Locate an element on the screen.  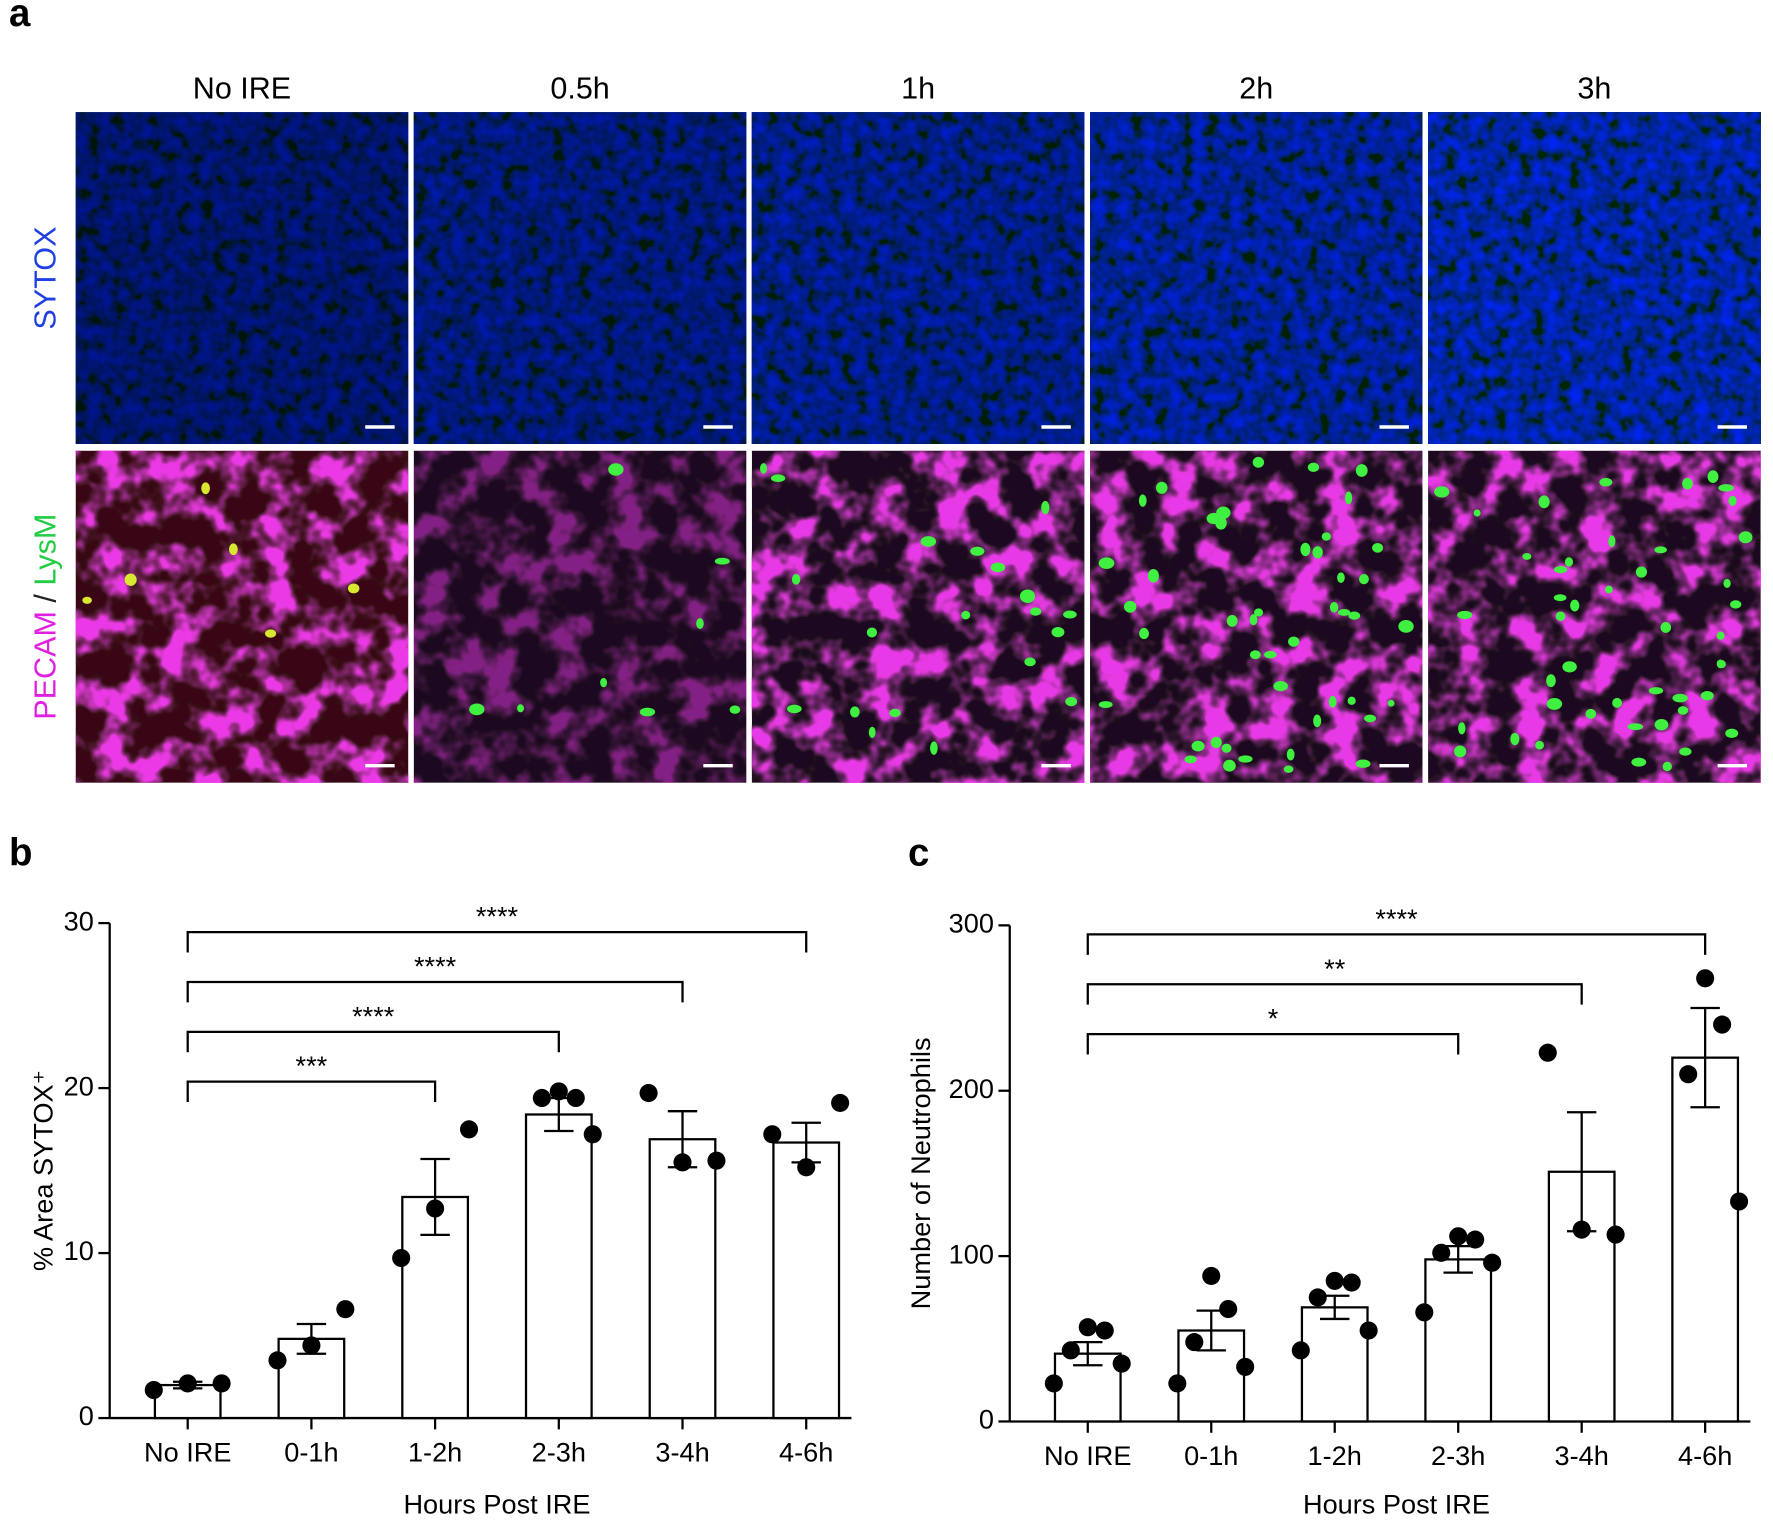
y-tick-label: 300 is located at coordinates (971, 923).